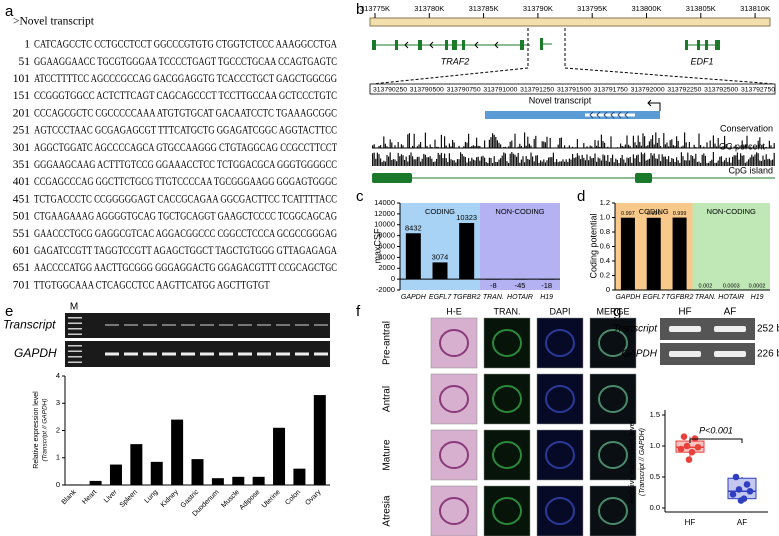 The image size is (779, 536). I want to click on panel-label: c, so click(360, 196).